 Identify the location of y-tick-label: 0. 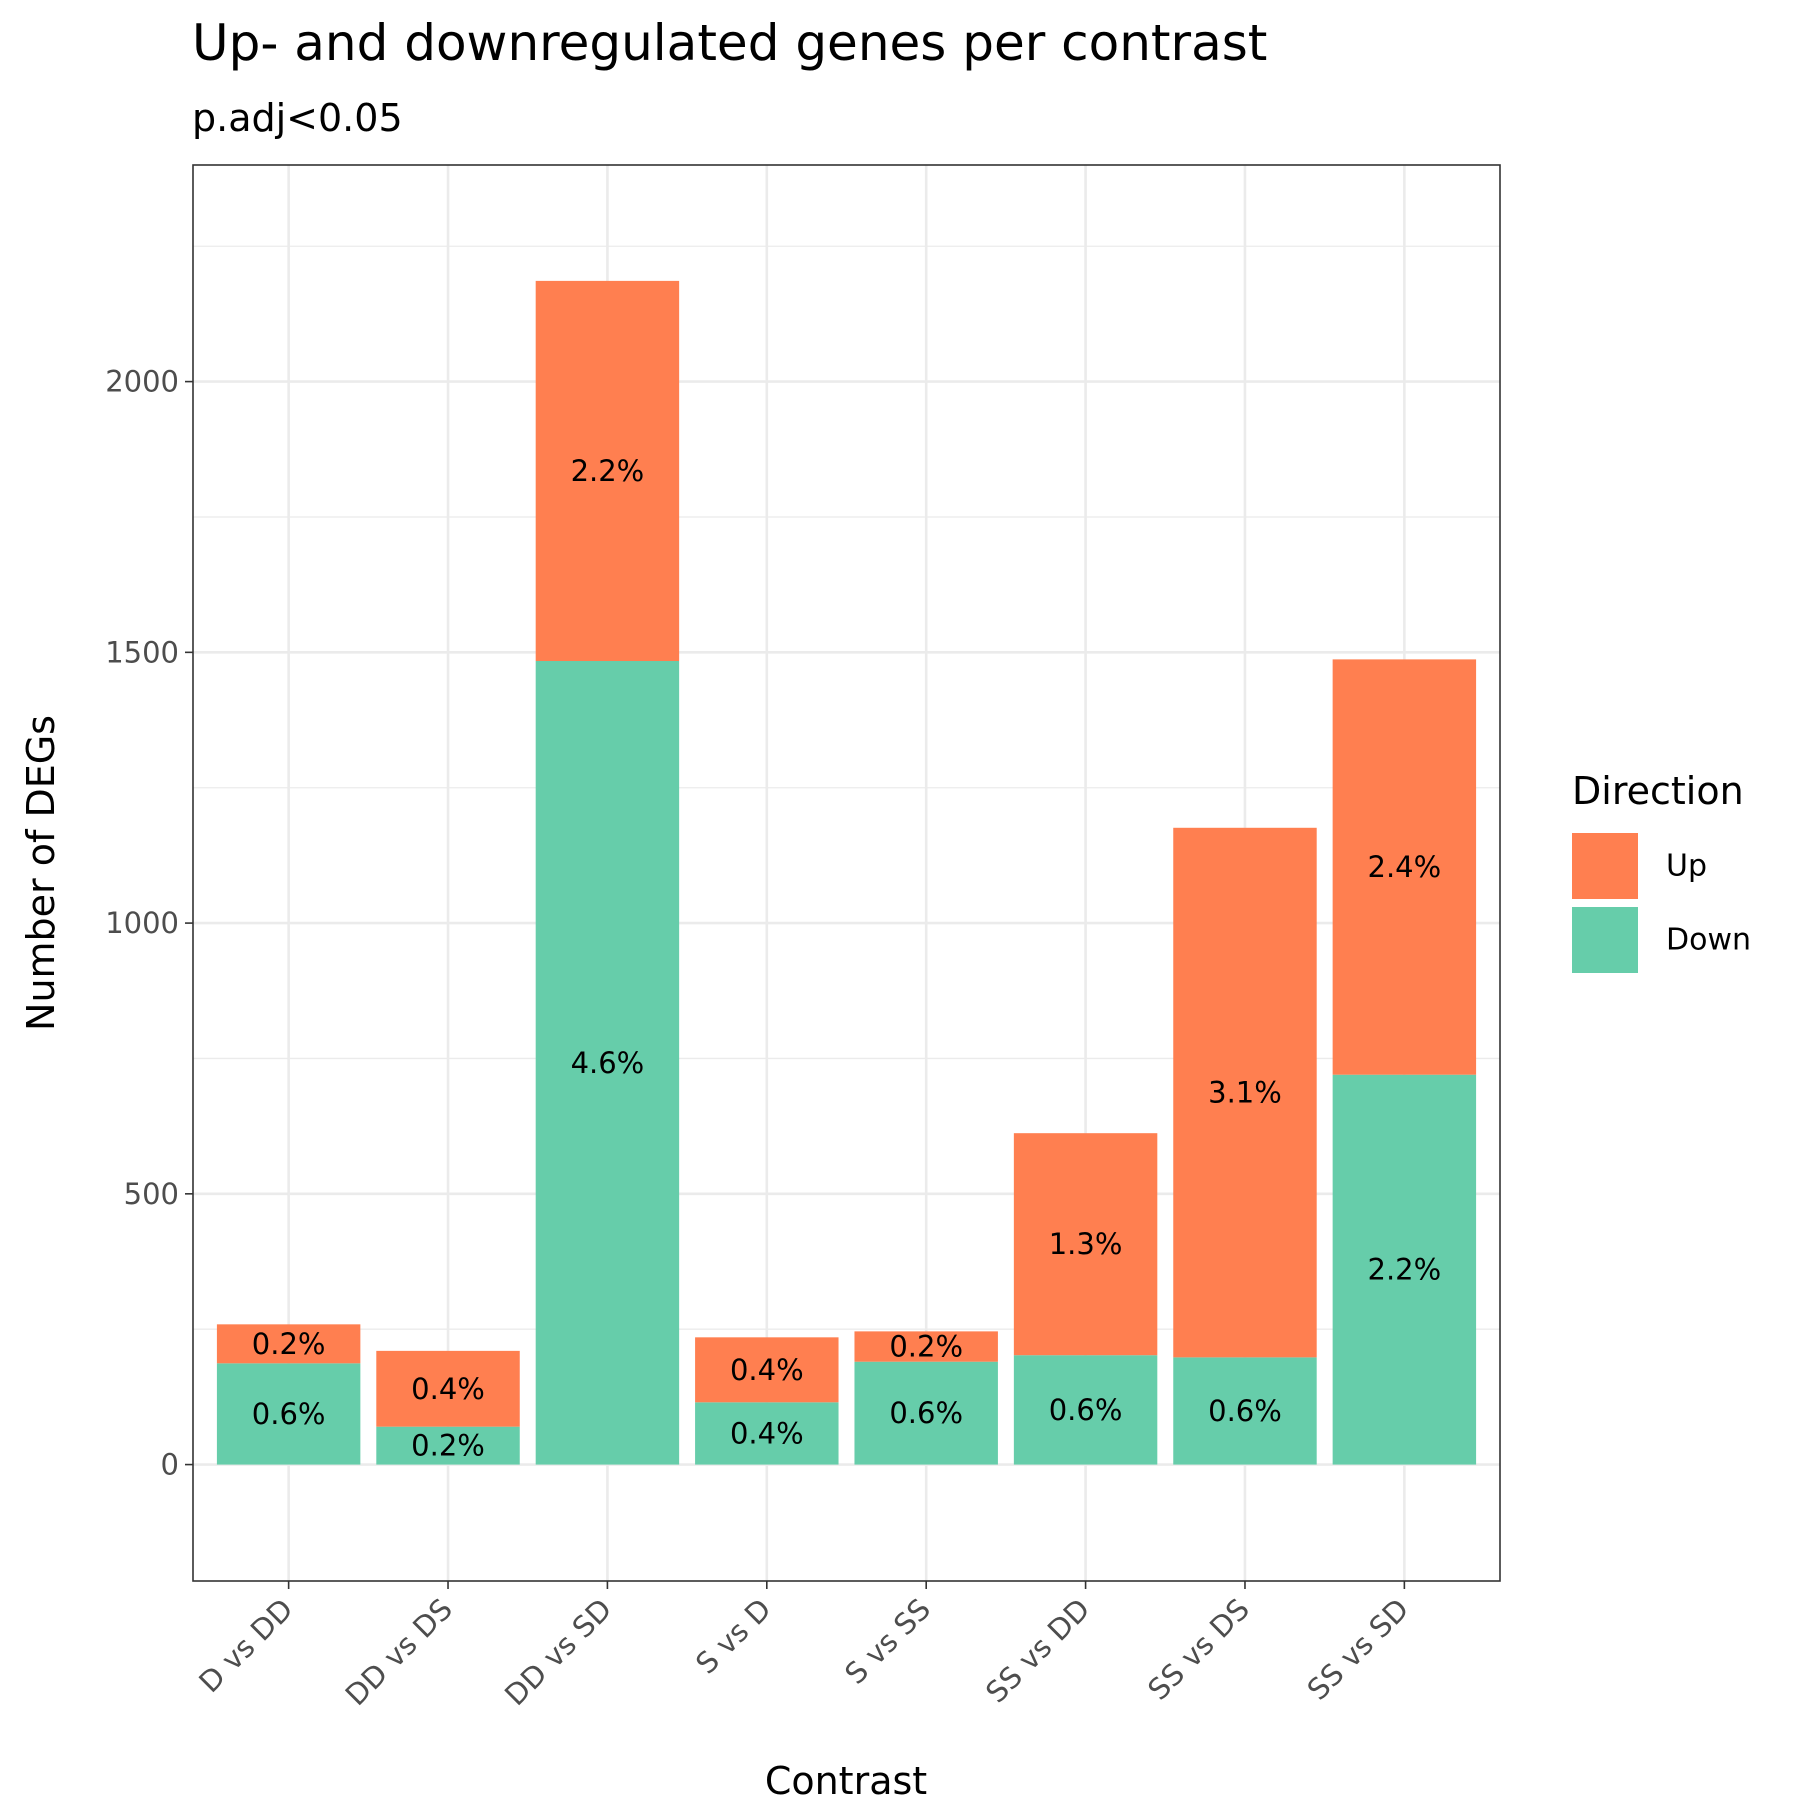
(170, 1465).